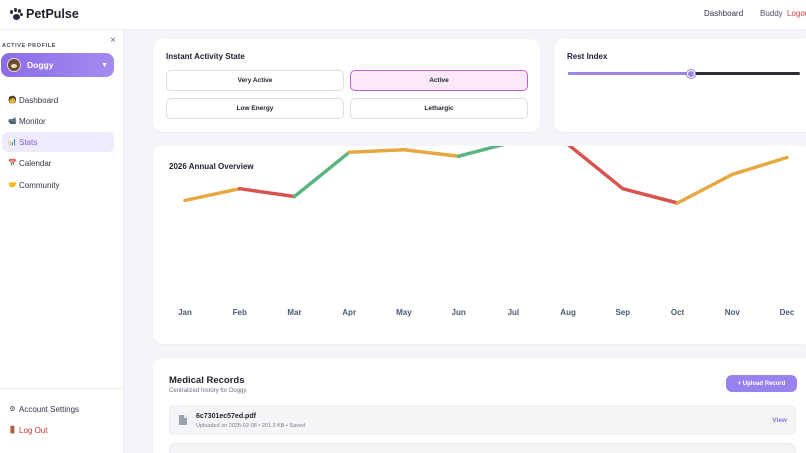  Describe the element at coordinates (459, 312) in the screenshot. I see `x-tick-label: Jun` at that location.